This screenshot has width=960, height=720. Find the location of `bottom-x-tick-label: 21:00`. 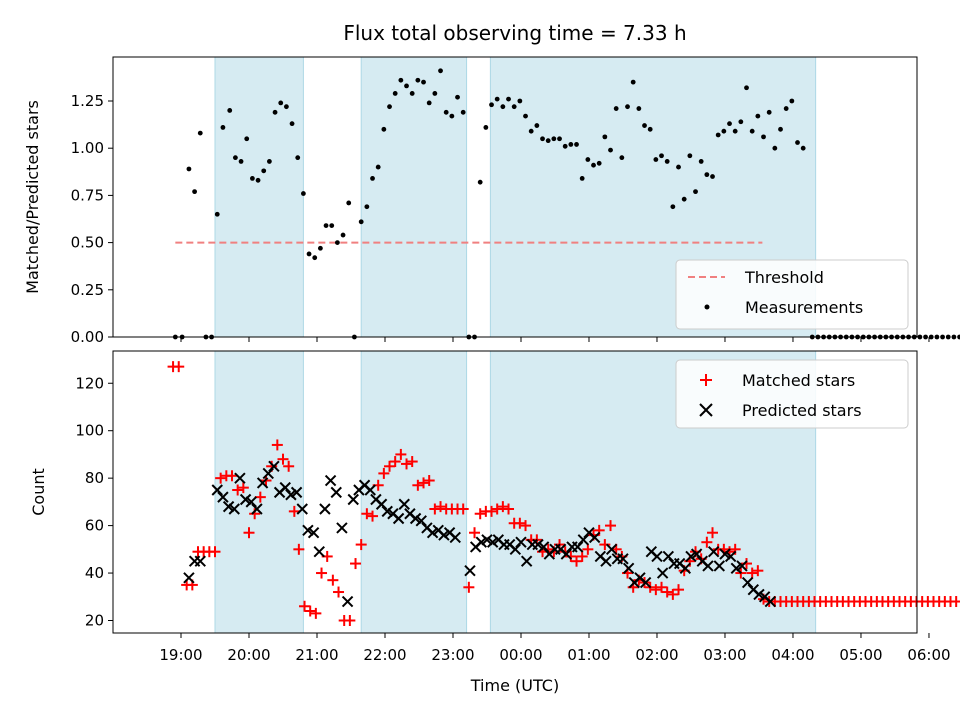

bottom-x-tick-label: 21:00 is located at coordinates (316, 655).